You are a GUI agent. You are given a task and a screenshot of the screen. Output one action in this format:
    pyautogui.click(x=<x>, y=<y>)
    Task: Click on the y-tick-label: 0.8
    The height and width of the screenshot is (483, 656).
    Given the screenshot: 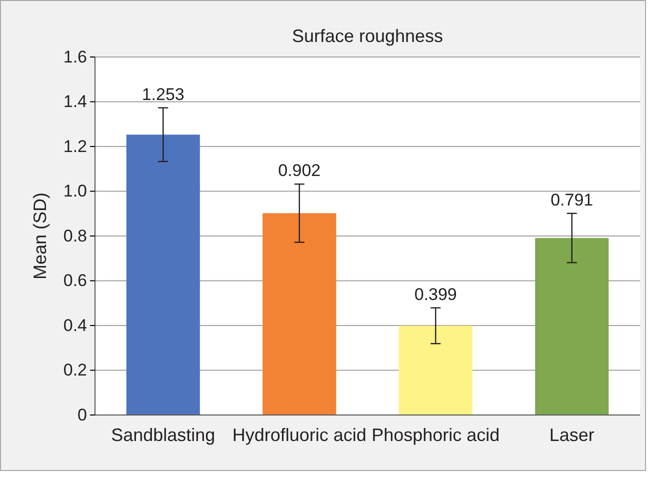 What is the action you would take?
    pyautogui.click(x=75, y=236)
    